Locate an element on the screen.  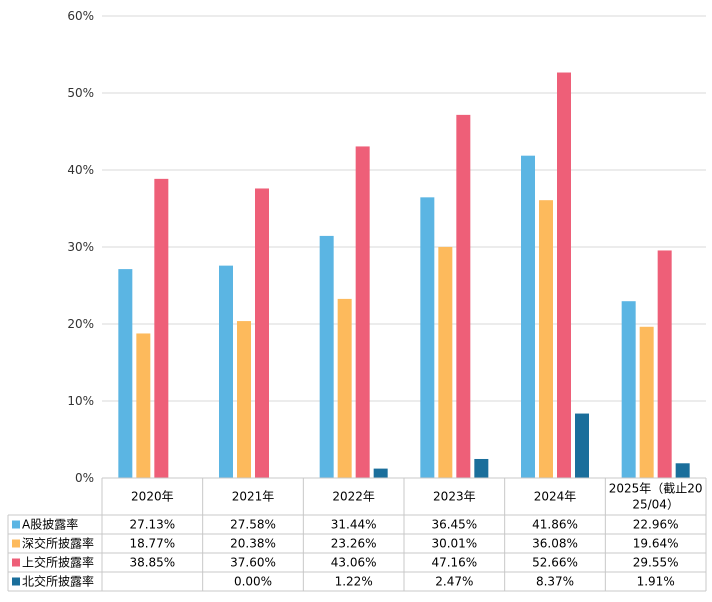
y-tick-label: 30% is located at coordinates (80, 247).